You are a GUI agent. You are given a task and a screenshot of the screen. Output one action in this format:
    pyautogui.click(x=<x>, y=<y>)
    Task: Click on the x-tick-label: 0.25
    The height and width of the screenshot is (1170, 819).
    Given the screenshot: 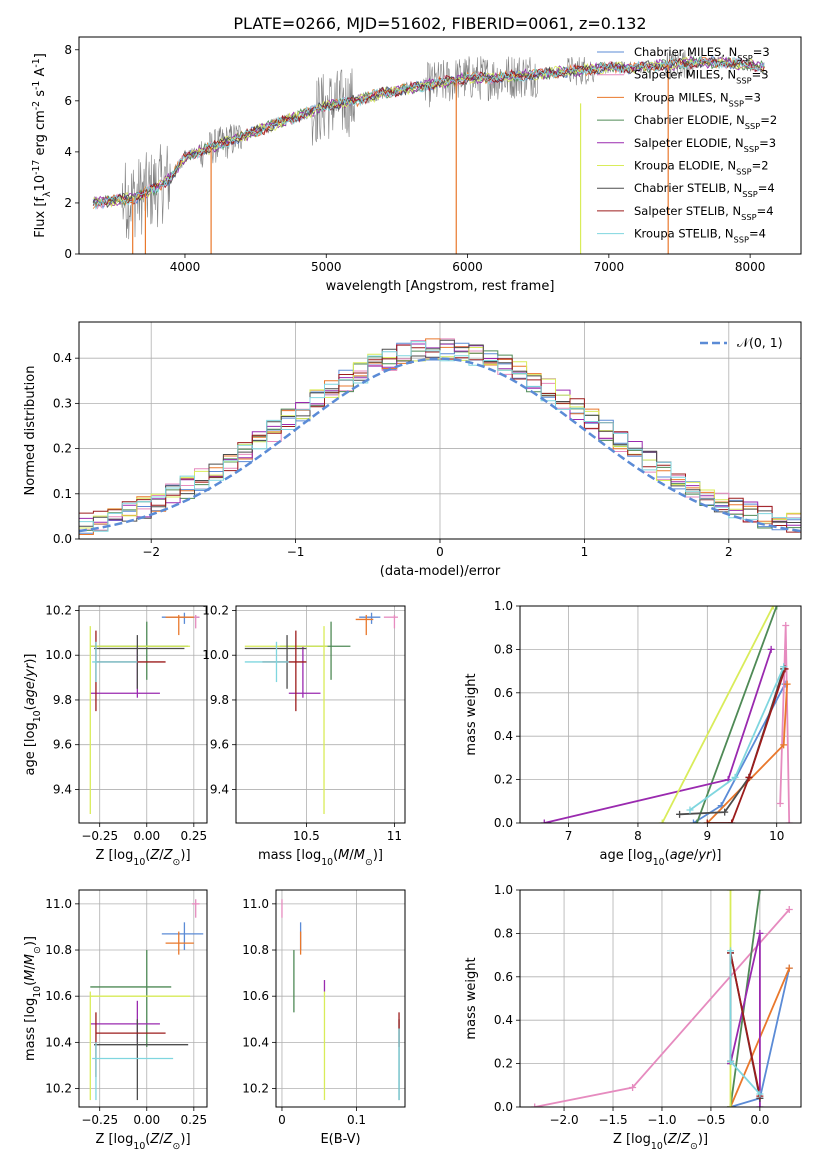 What is the action you would take?
    pyautogui.click(x=193, y=1120)
    